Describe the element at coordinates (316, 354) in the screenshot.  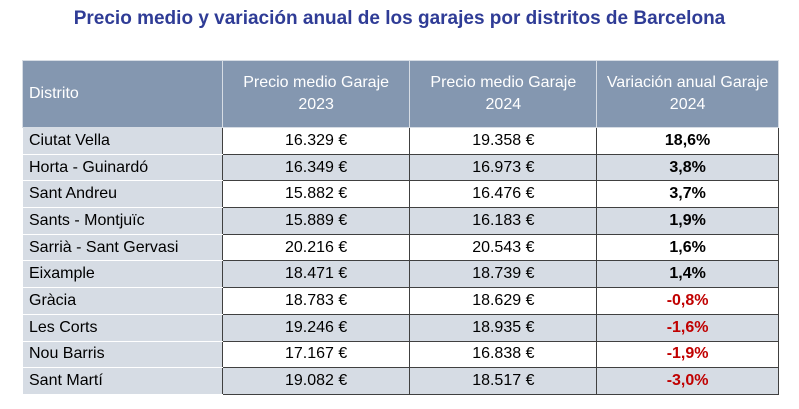
I see `value-cell: 17.167 €` at that location.